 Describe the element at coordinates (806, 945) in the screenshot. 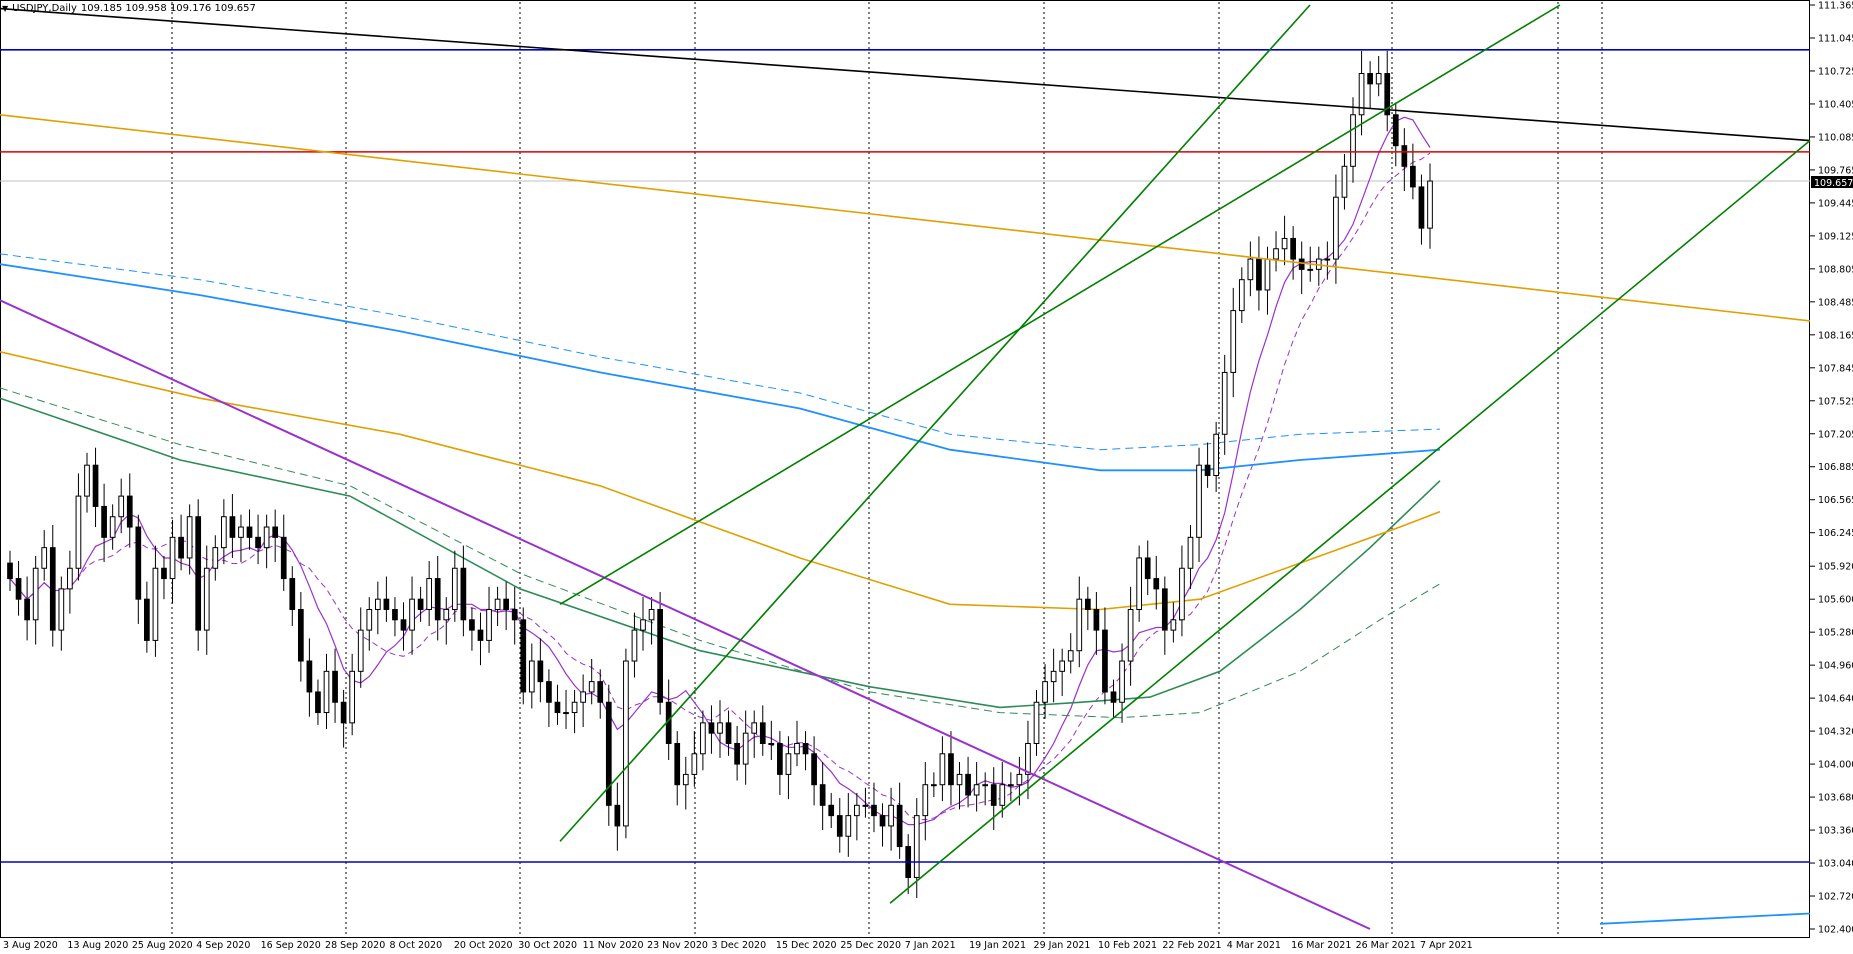

I see `date-tick-label: 15 Dec 2020` at that location.